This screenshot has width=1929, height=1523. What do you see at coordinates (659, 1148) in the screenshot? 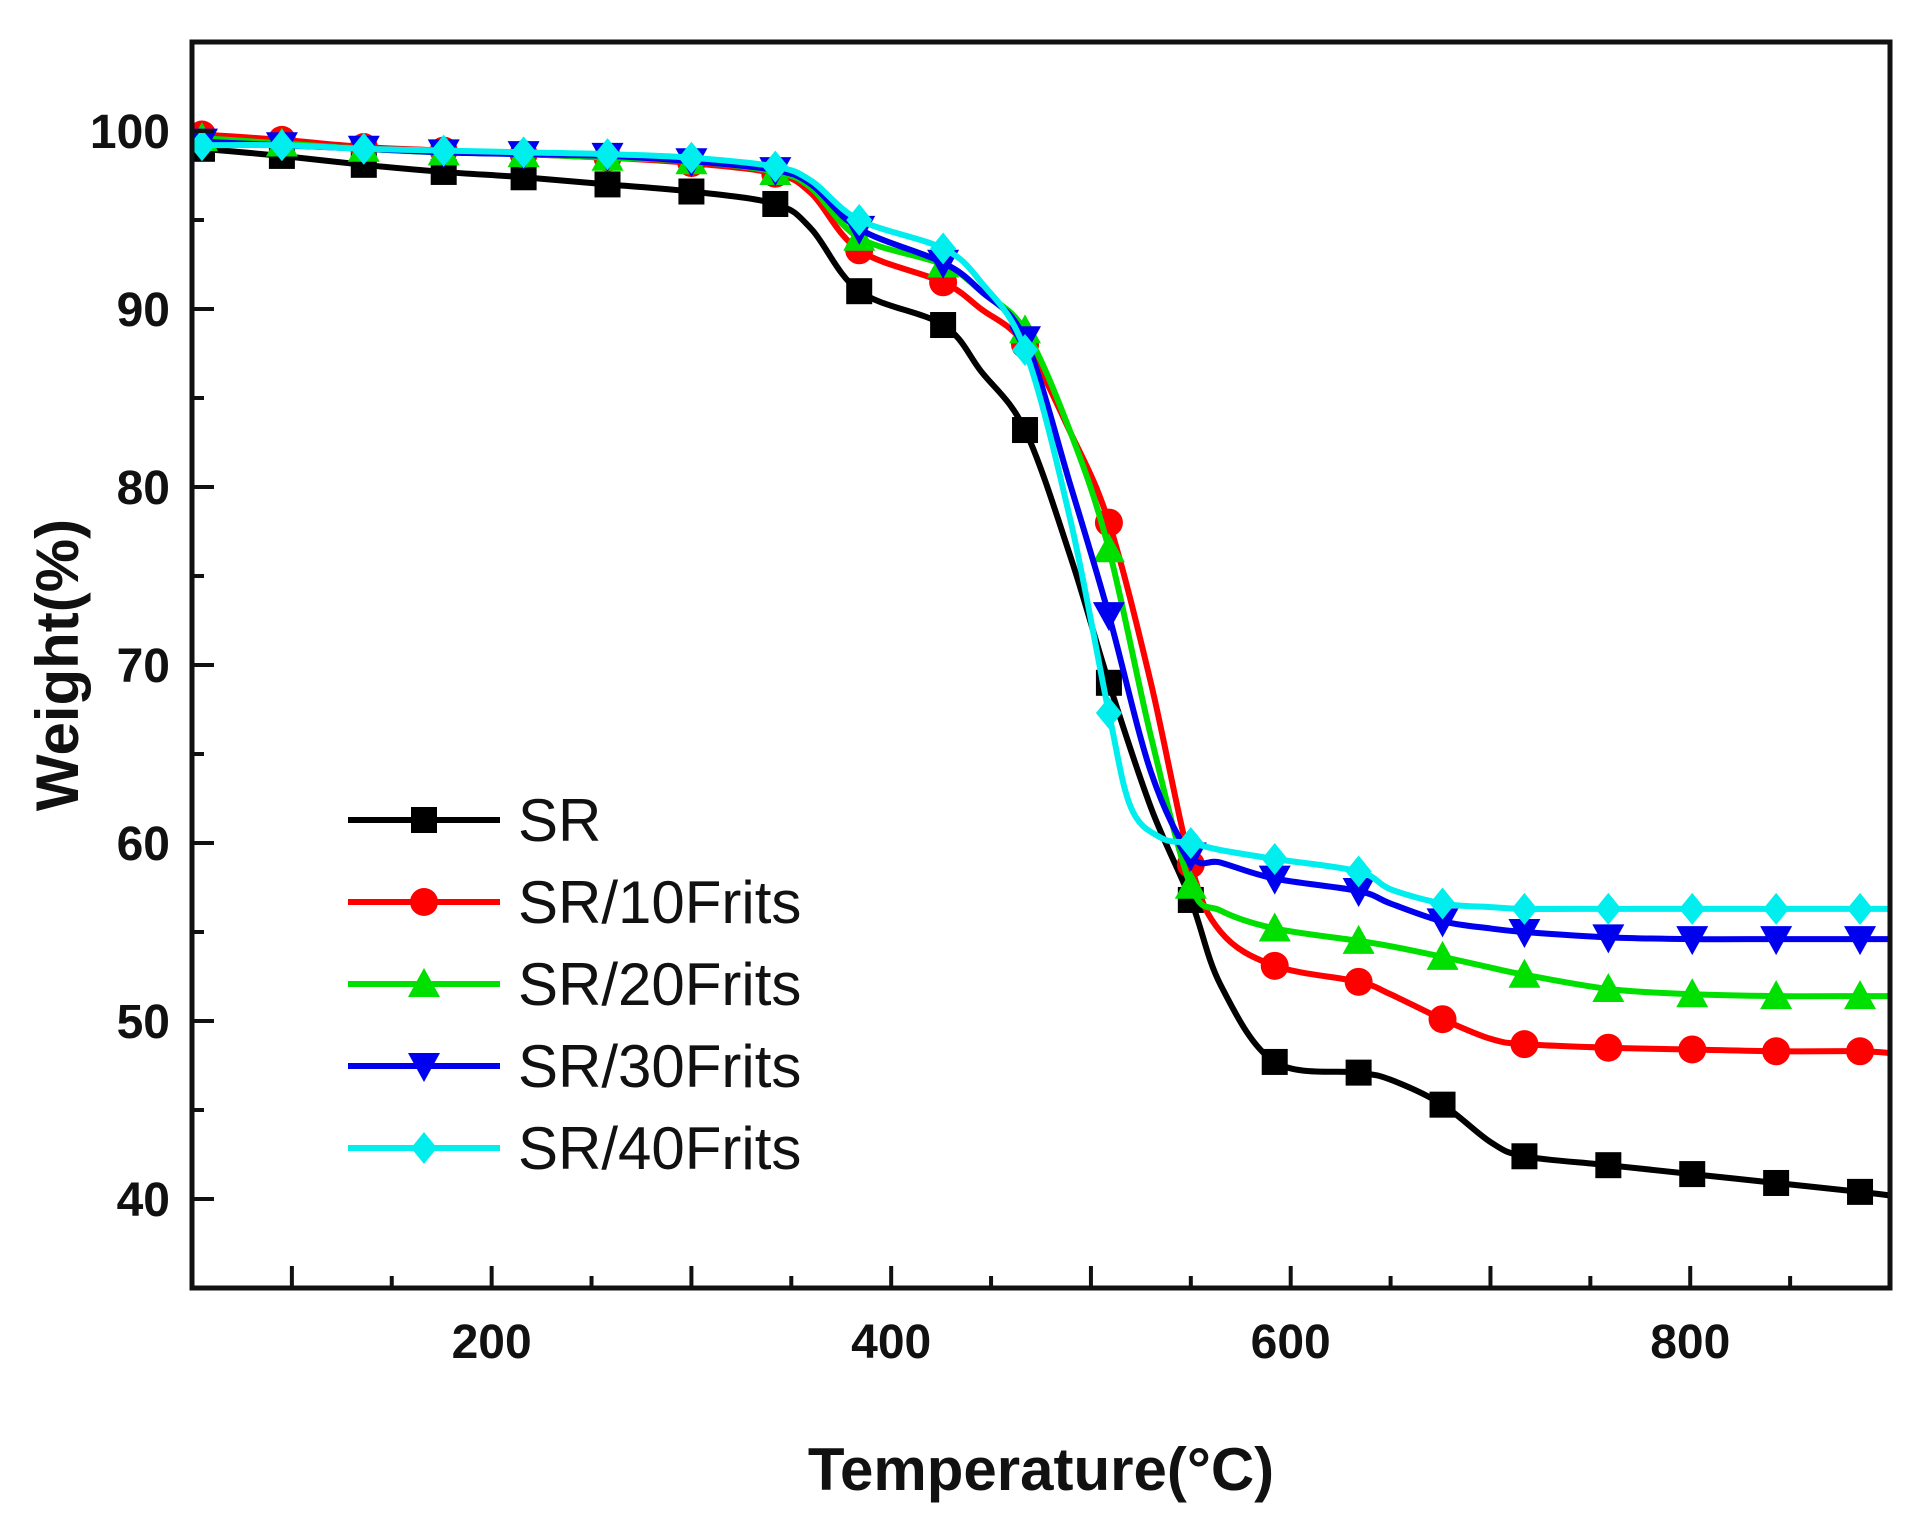
I see `legend-label: SR/40Frits` at bounding box center [659, 1148].